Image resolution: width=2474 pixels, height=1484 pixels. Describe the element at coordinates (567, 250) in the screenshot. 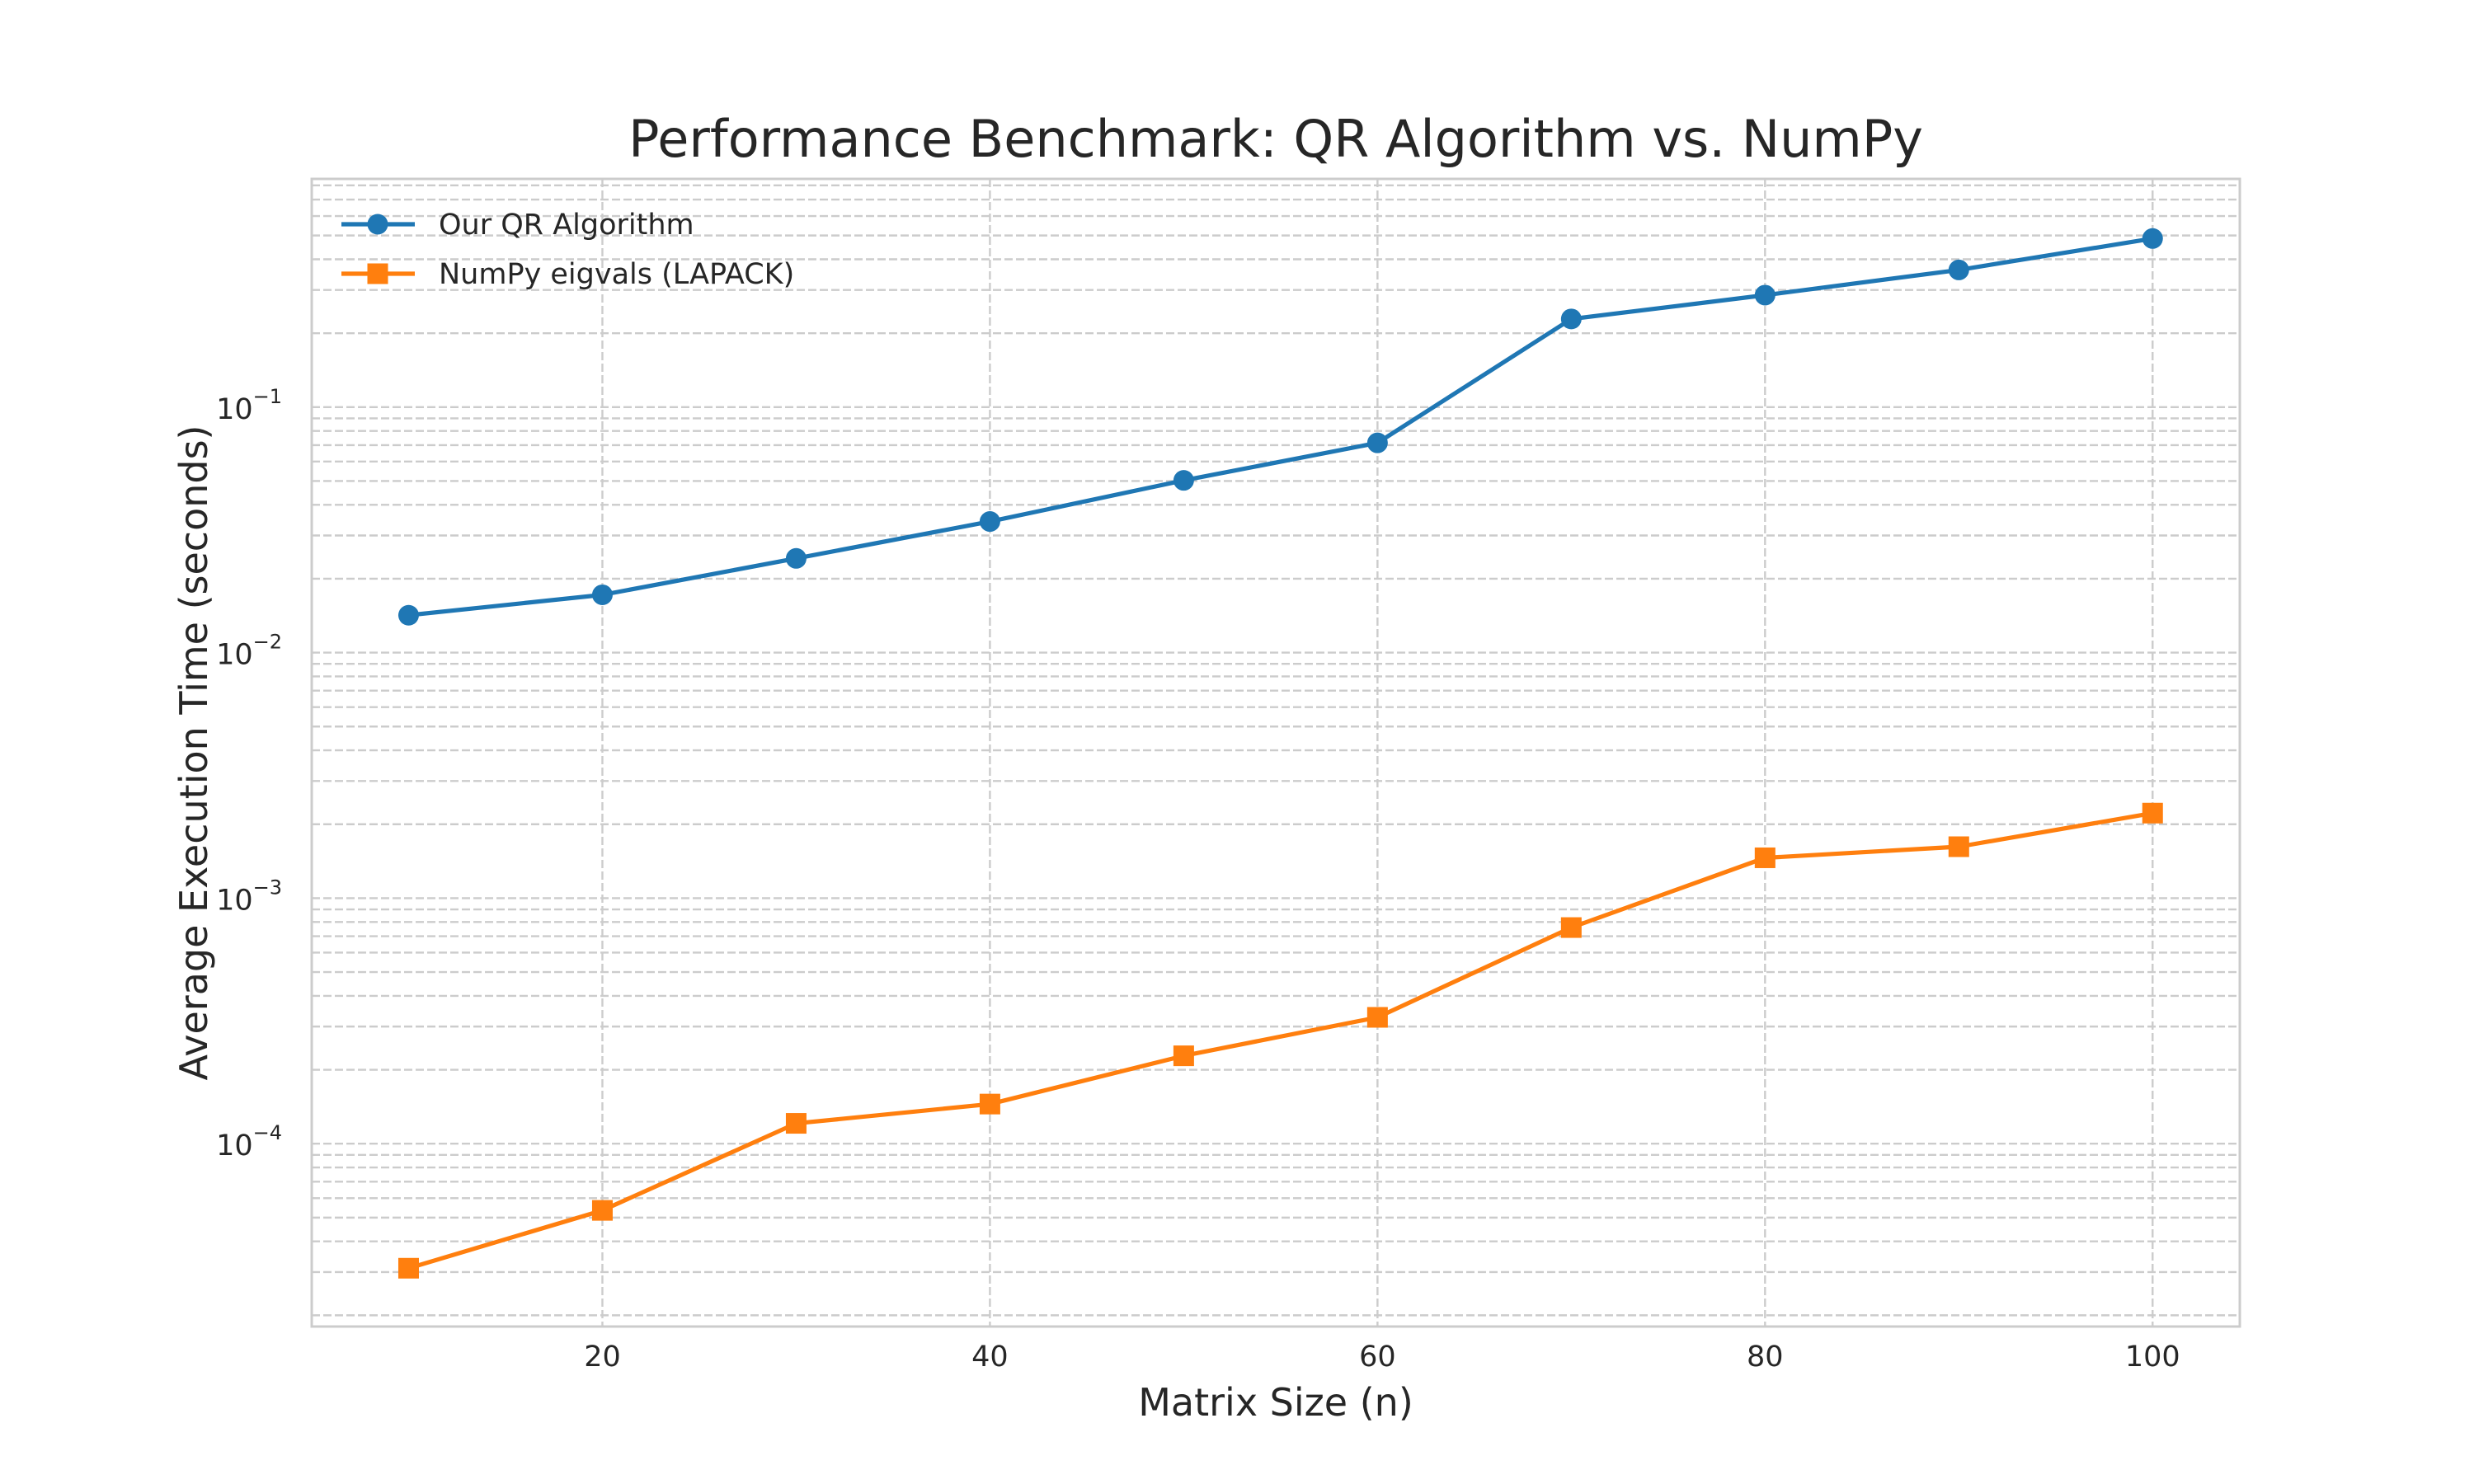

I see `legend: Our QR Algorithm NumPy eigvals (LAPACK)` at that location.